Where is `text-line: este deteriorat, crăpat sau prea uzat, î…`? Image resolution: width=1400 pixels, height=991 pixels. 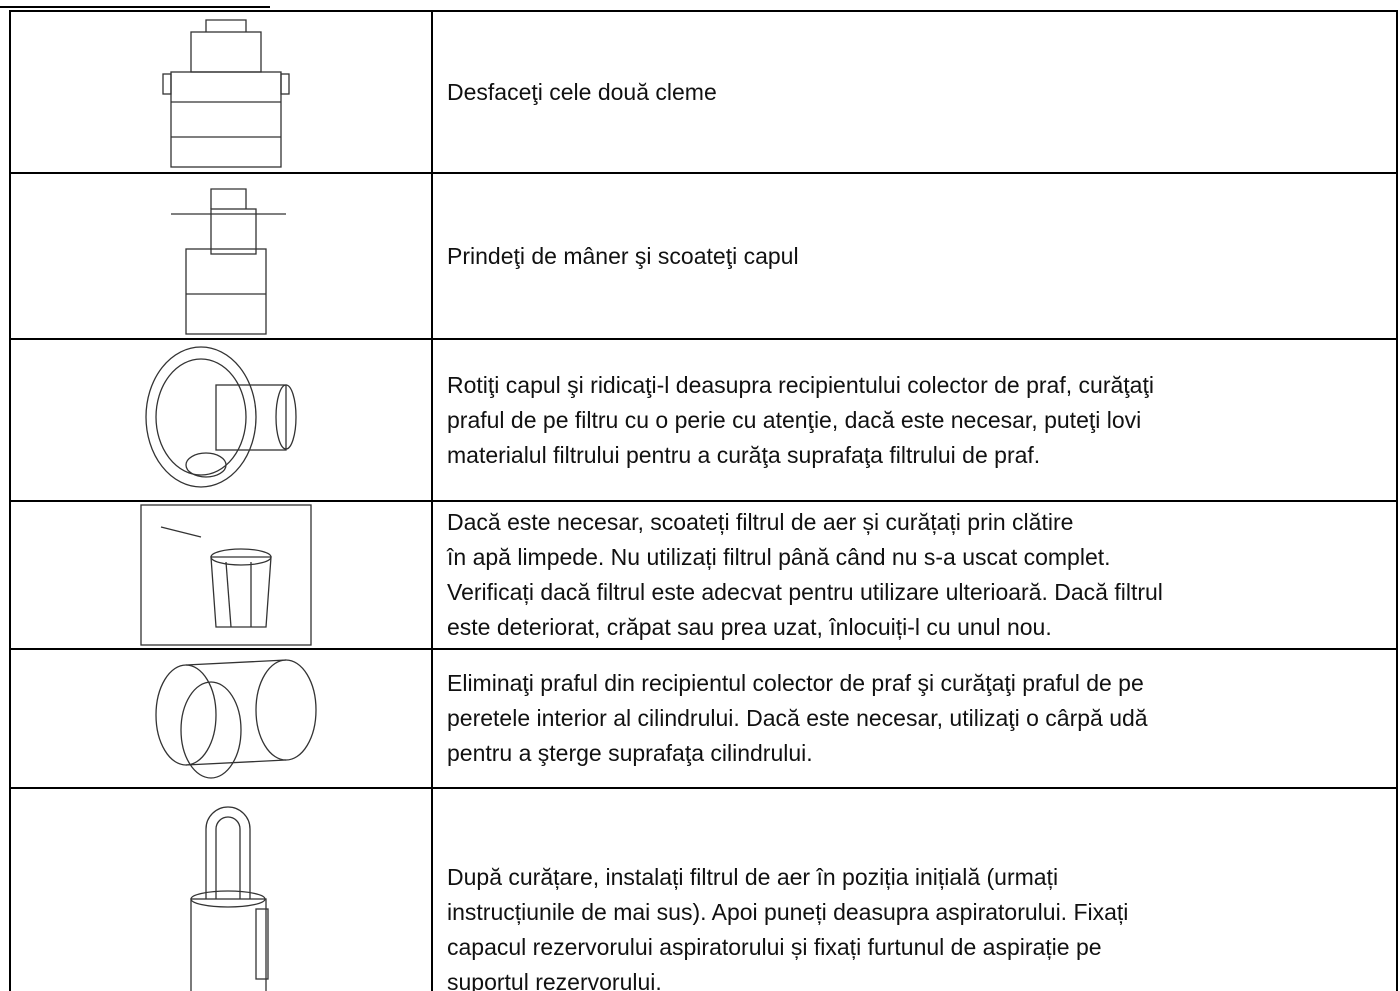
text-line: este deteriorat, crăpat sau prea uzat, î… is located at coordinates (749, 627).